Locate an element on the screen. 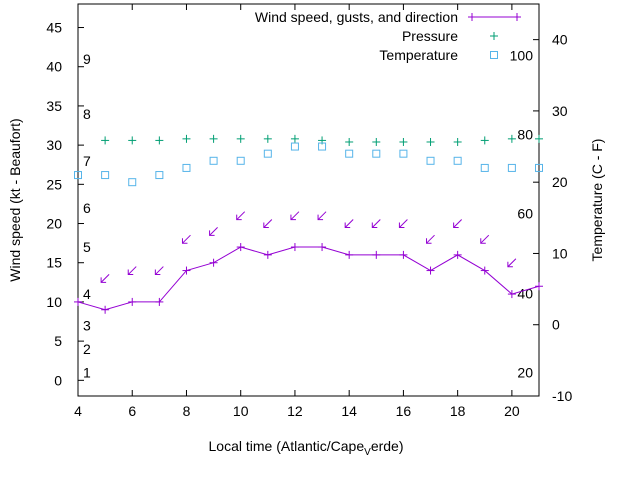  y-tick-label: 45 is located at coordinates (54, 28).